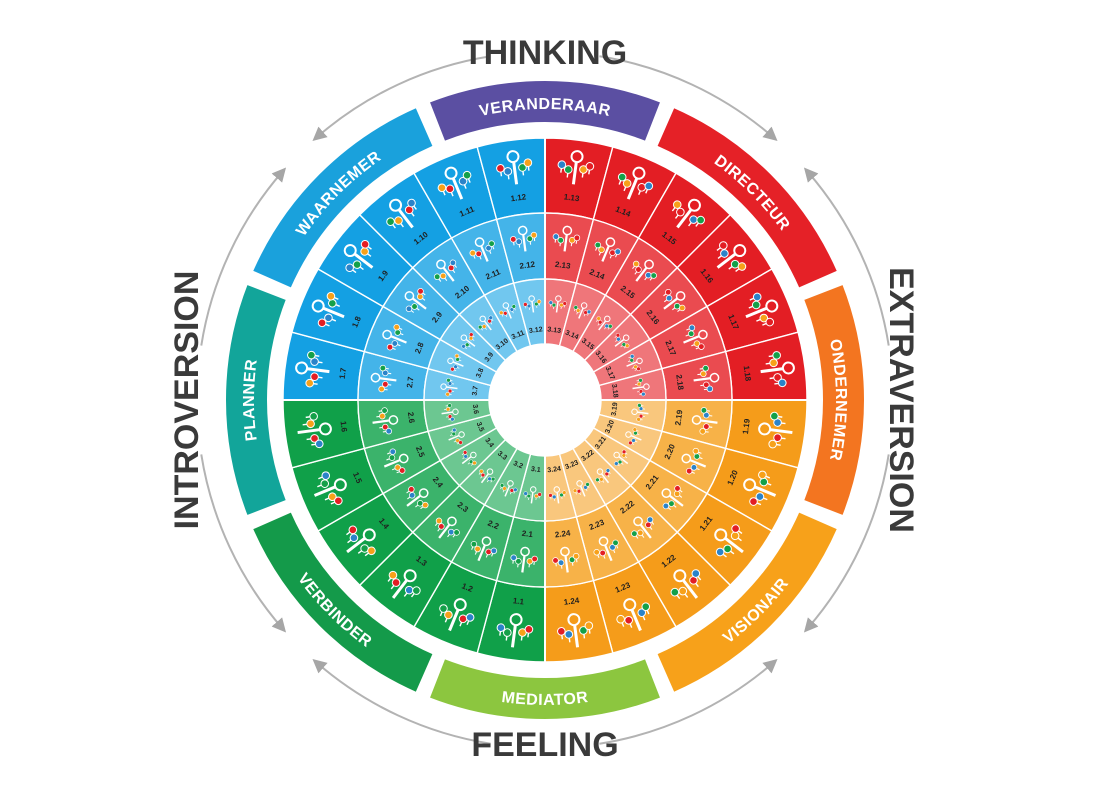  What do you see at coordinates (411, 418) in the screenshot?
I see `cell-label: 2.6` at bounding box center [411, 418].